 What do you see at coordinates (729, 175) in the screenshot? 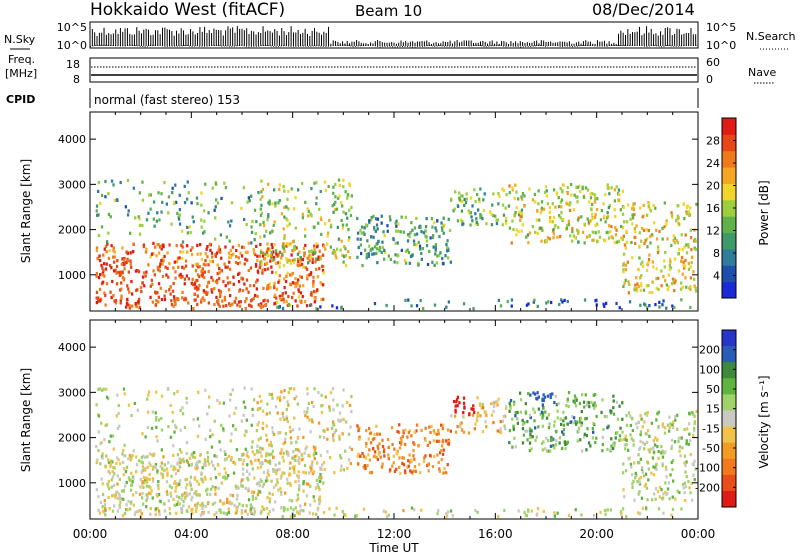
I see `power-colorbar-segment` at bounding box center [729, 175].